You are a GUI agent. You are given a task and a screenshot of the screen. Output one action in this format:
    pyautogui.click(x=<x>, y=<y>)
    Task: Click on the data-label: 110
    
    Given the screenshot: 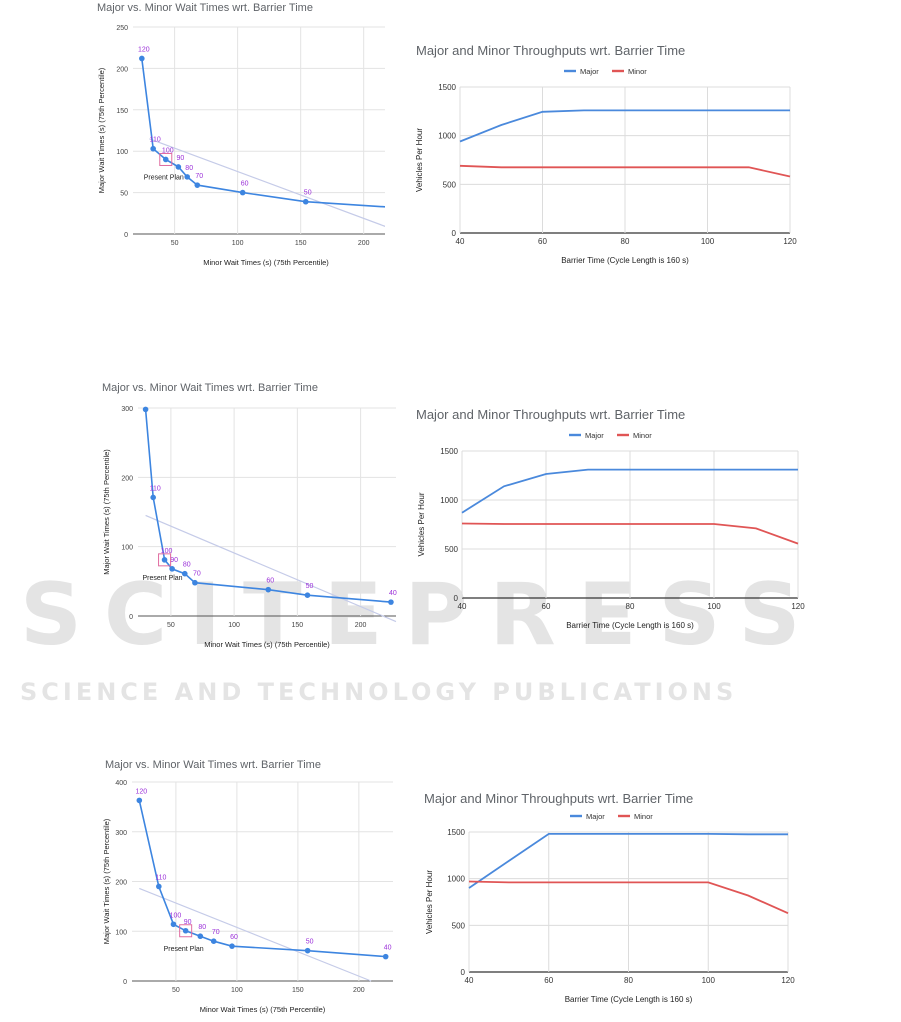 What is the action you would take?
    pyautogui.click(x=160, y=877)
    